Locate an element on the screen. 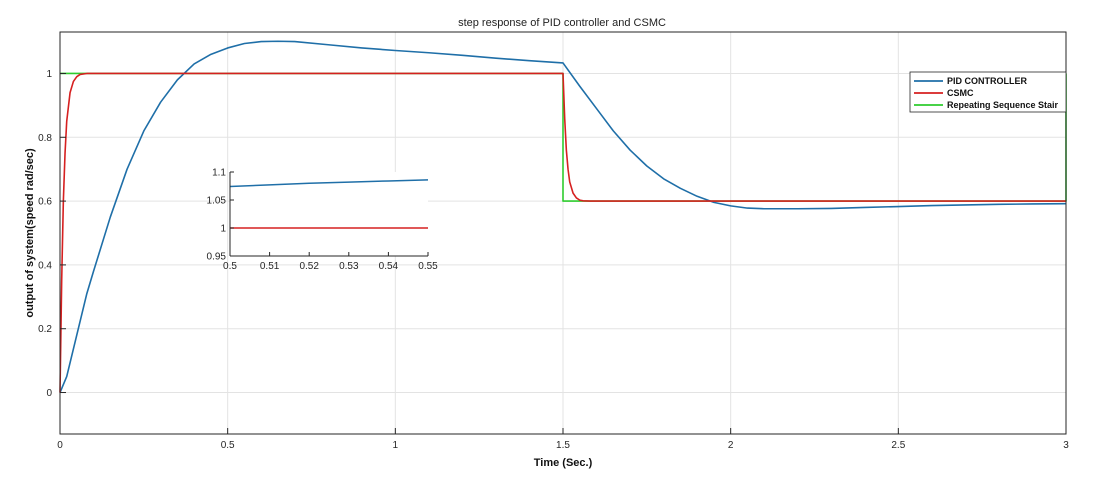  y-tick-label: 0.8 is located at coordinates (45, 138).